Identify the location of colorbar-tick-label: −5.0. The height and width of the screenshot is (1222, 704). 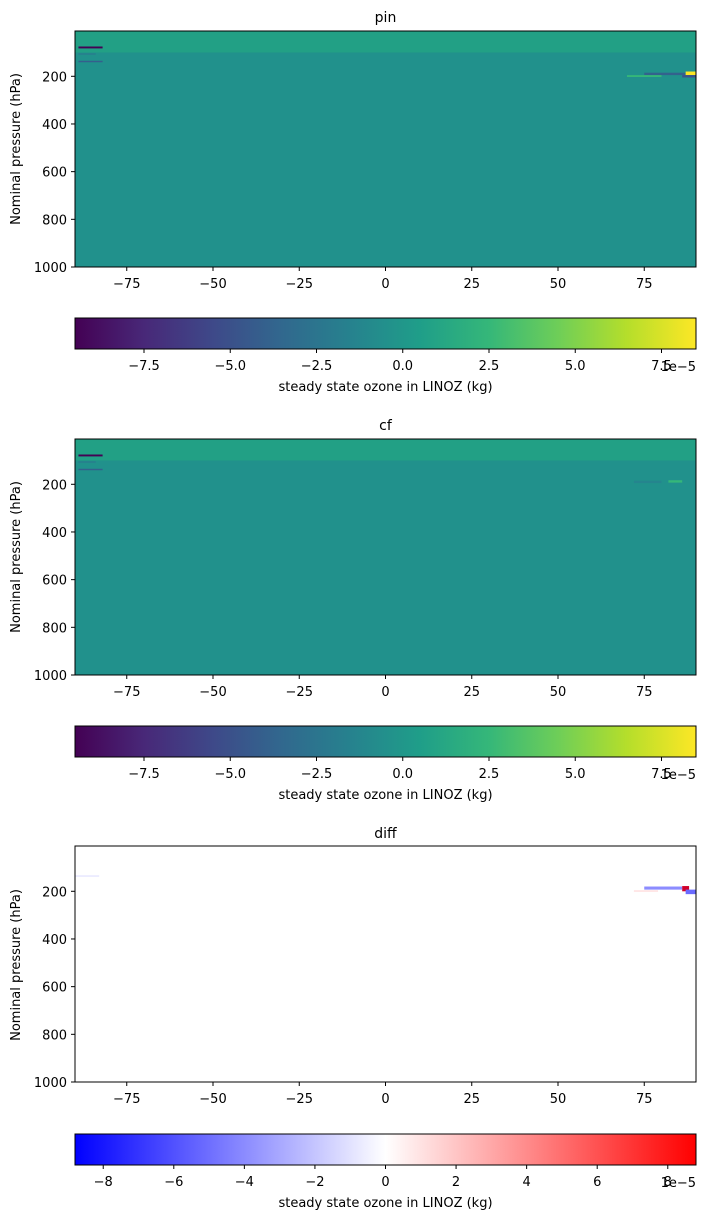
(230, 366).